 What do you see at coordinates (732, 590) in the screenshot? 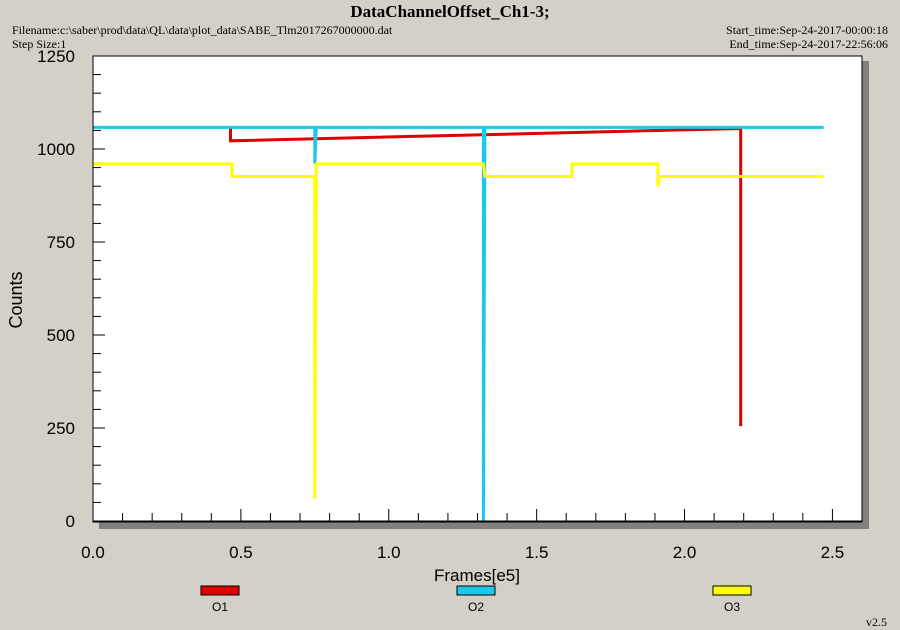
I see `legend-swatch-o3` at bounding box center [732, 590].